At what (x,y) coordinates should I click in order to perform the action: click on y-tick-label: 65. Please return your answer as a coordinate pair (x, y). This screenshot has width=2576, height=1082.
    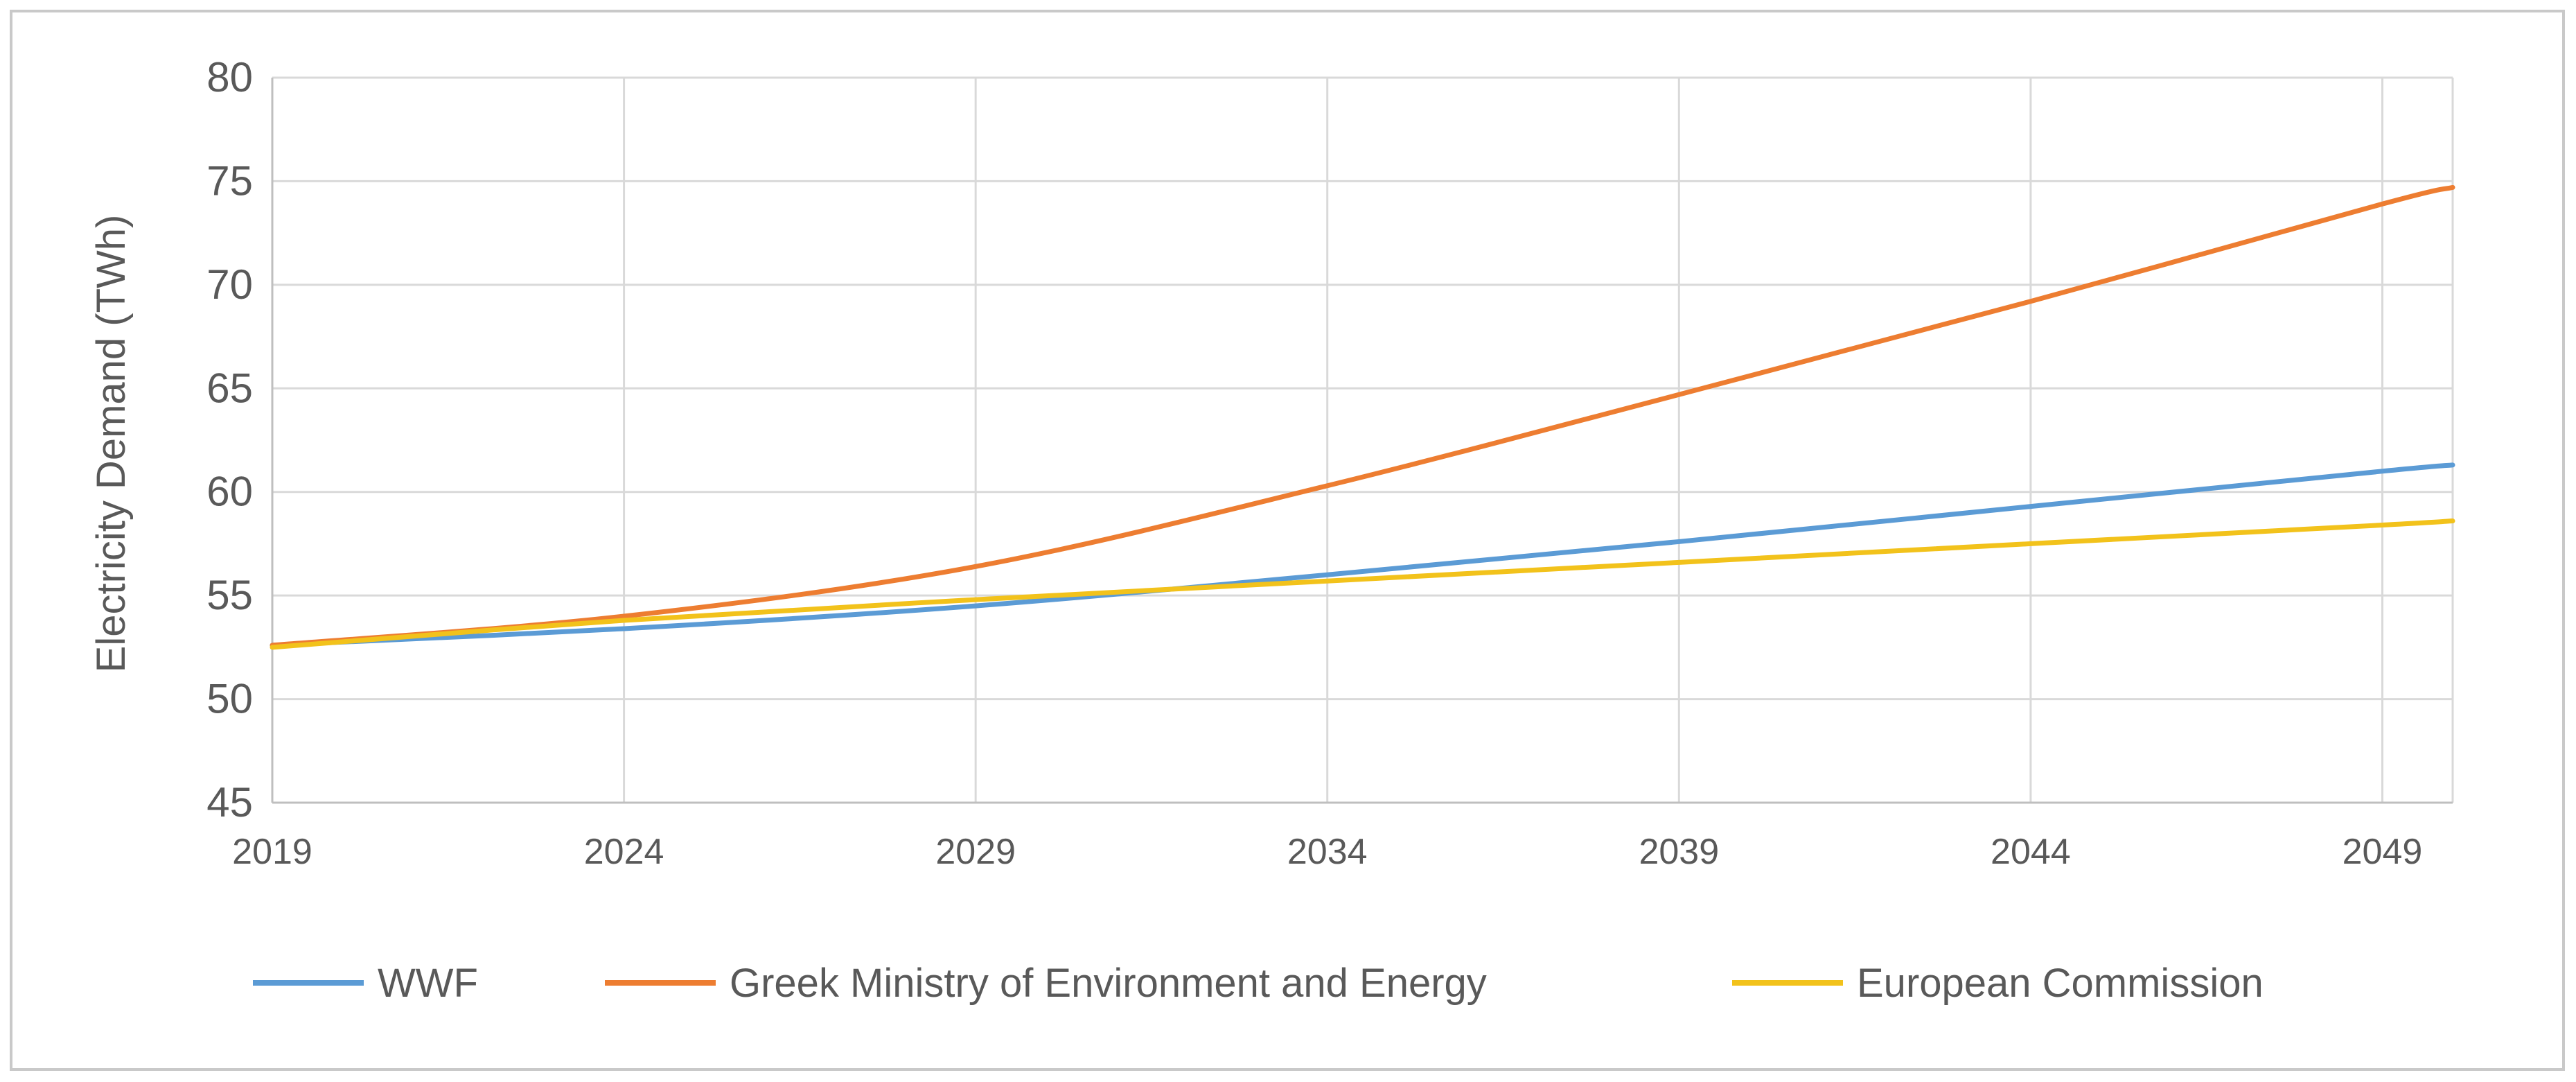
    Looking at the image, I should click on (229, 388).